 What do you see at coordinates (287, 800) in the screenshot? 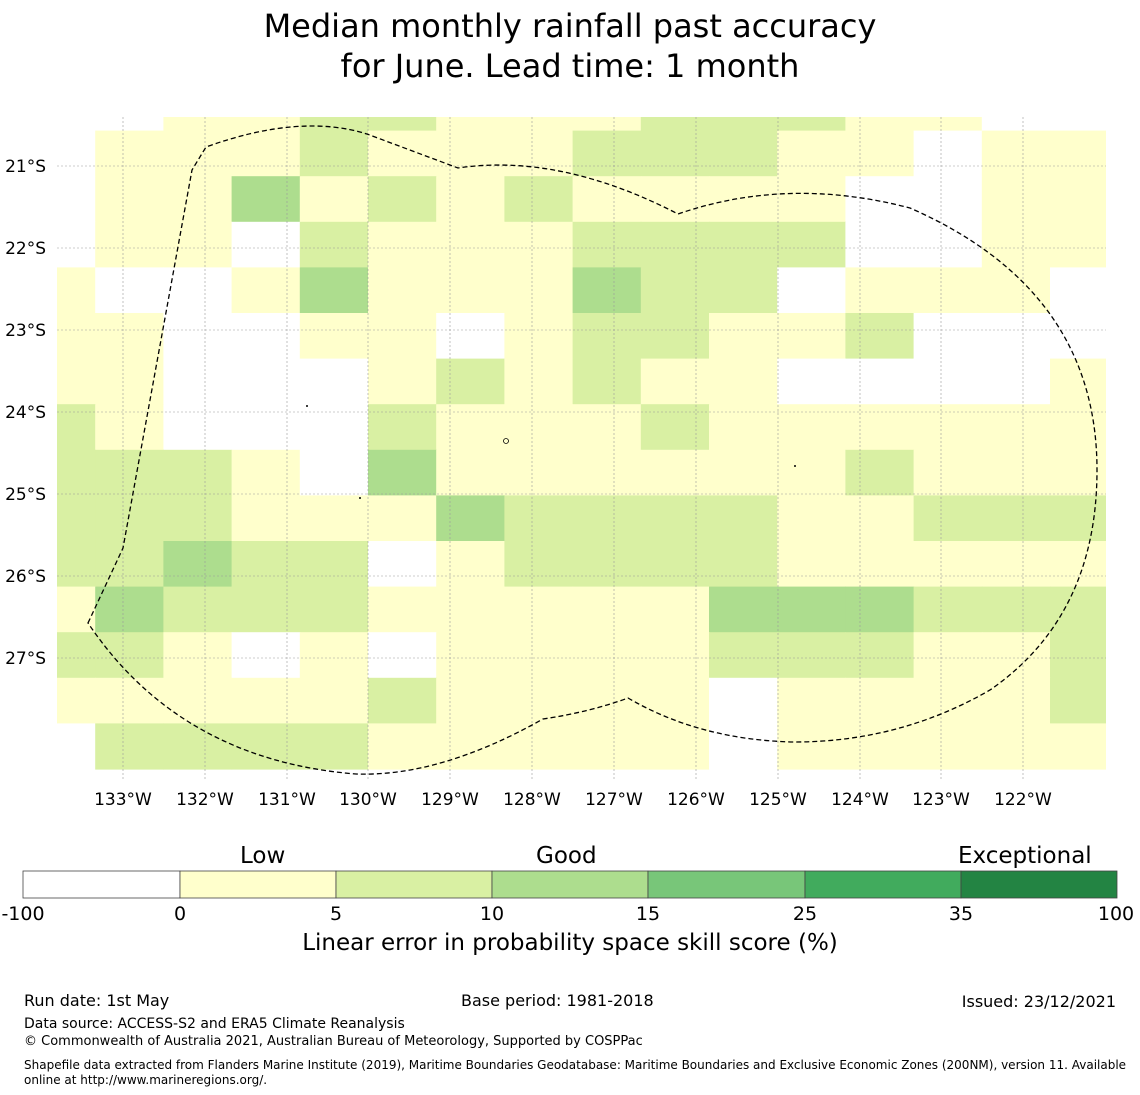
I see `longitude-label: 131°W` at bounding box center [287, 800].